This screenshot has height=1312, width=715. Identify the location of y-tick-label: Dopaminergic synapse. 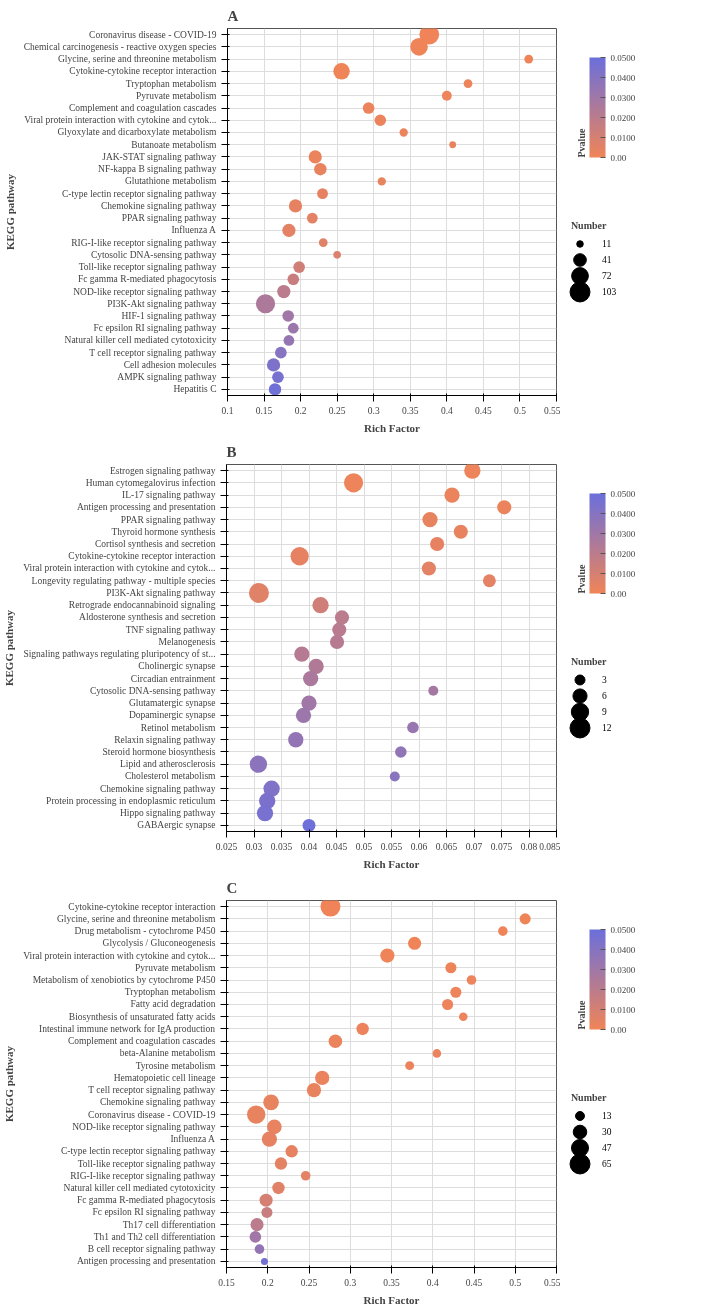
(172, 715).